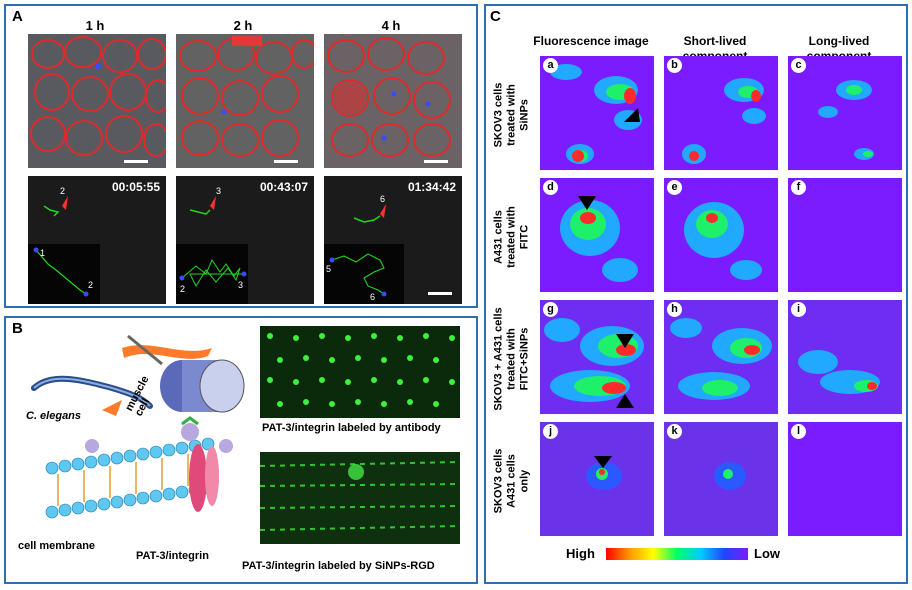 This screenshot has width=912, height=590. I want to click on image-d: d, so click(597, 235).